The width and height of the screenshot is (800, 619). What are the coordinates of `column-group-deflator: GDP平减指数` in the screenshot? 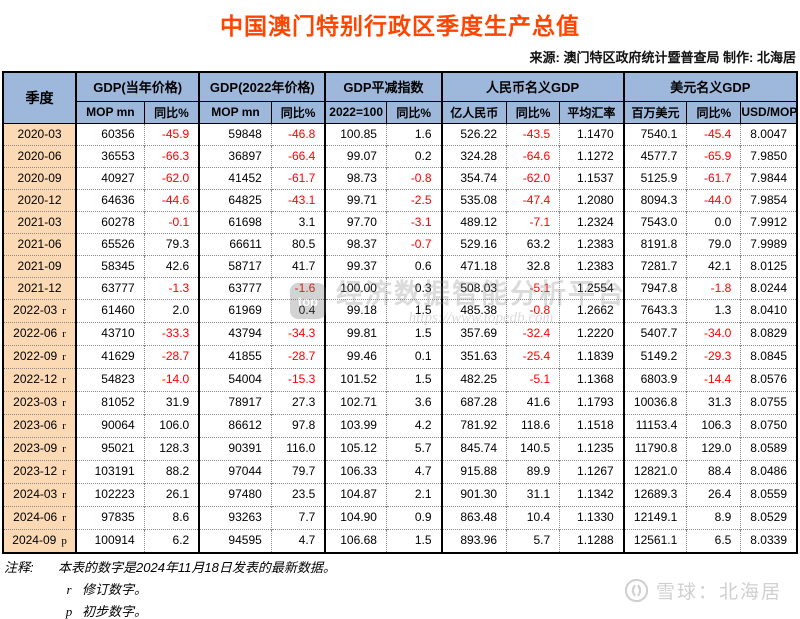 It's located at (383, 86).